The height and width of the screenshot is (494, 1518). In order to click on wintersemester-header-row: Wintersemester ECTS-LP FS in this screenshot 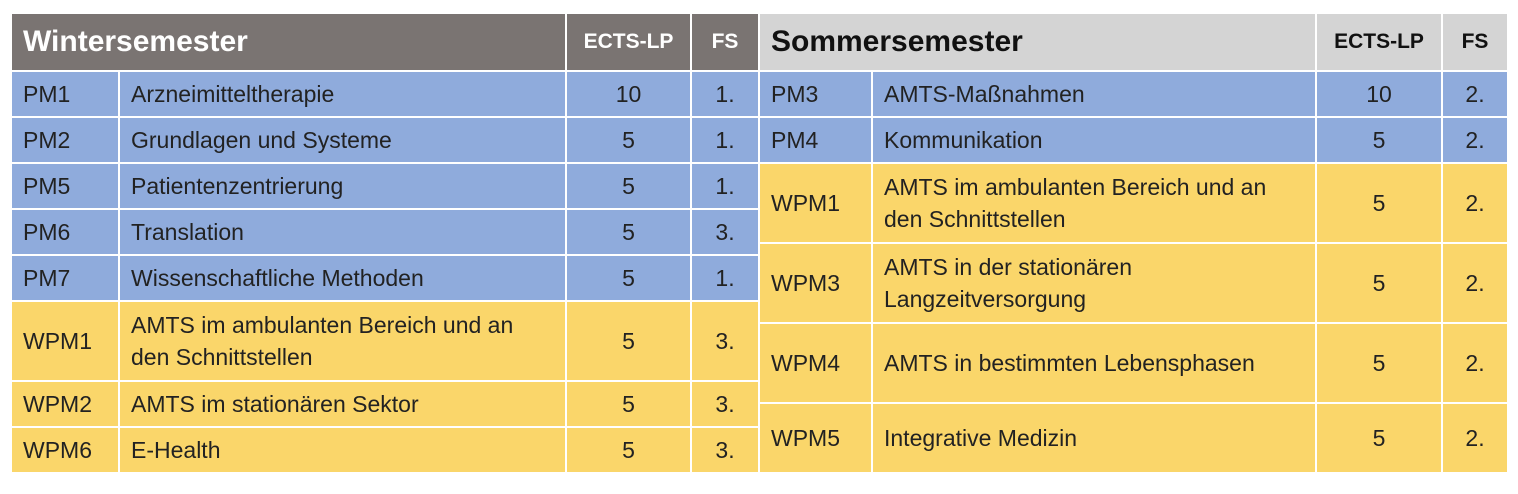, I will do `click(385, 42)`.